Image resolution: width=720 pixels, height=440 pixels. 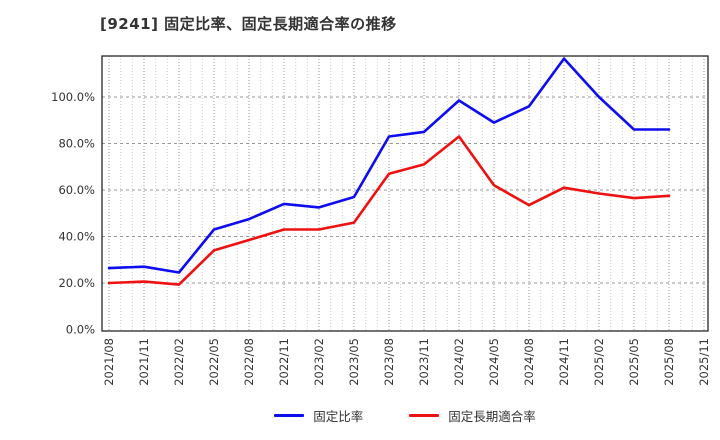 What do you see at coordinates (73, 97) in the screenshot?
I see `y-axis-tick-label: 100.0%` at bounding box center [73, 97].